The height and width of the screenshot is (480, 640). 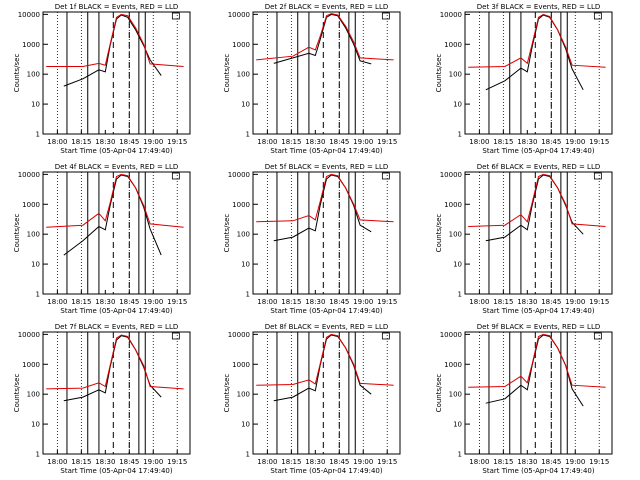 What do you see at coordinates (538, 167) in the screenshot?
I see `panel-title: Det 6f BLACK = Events, RED = LLD` at bounding box center [538, 167].